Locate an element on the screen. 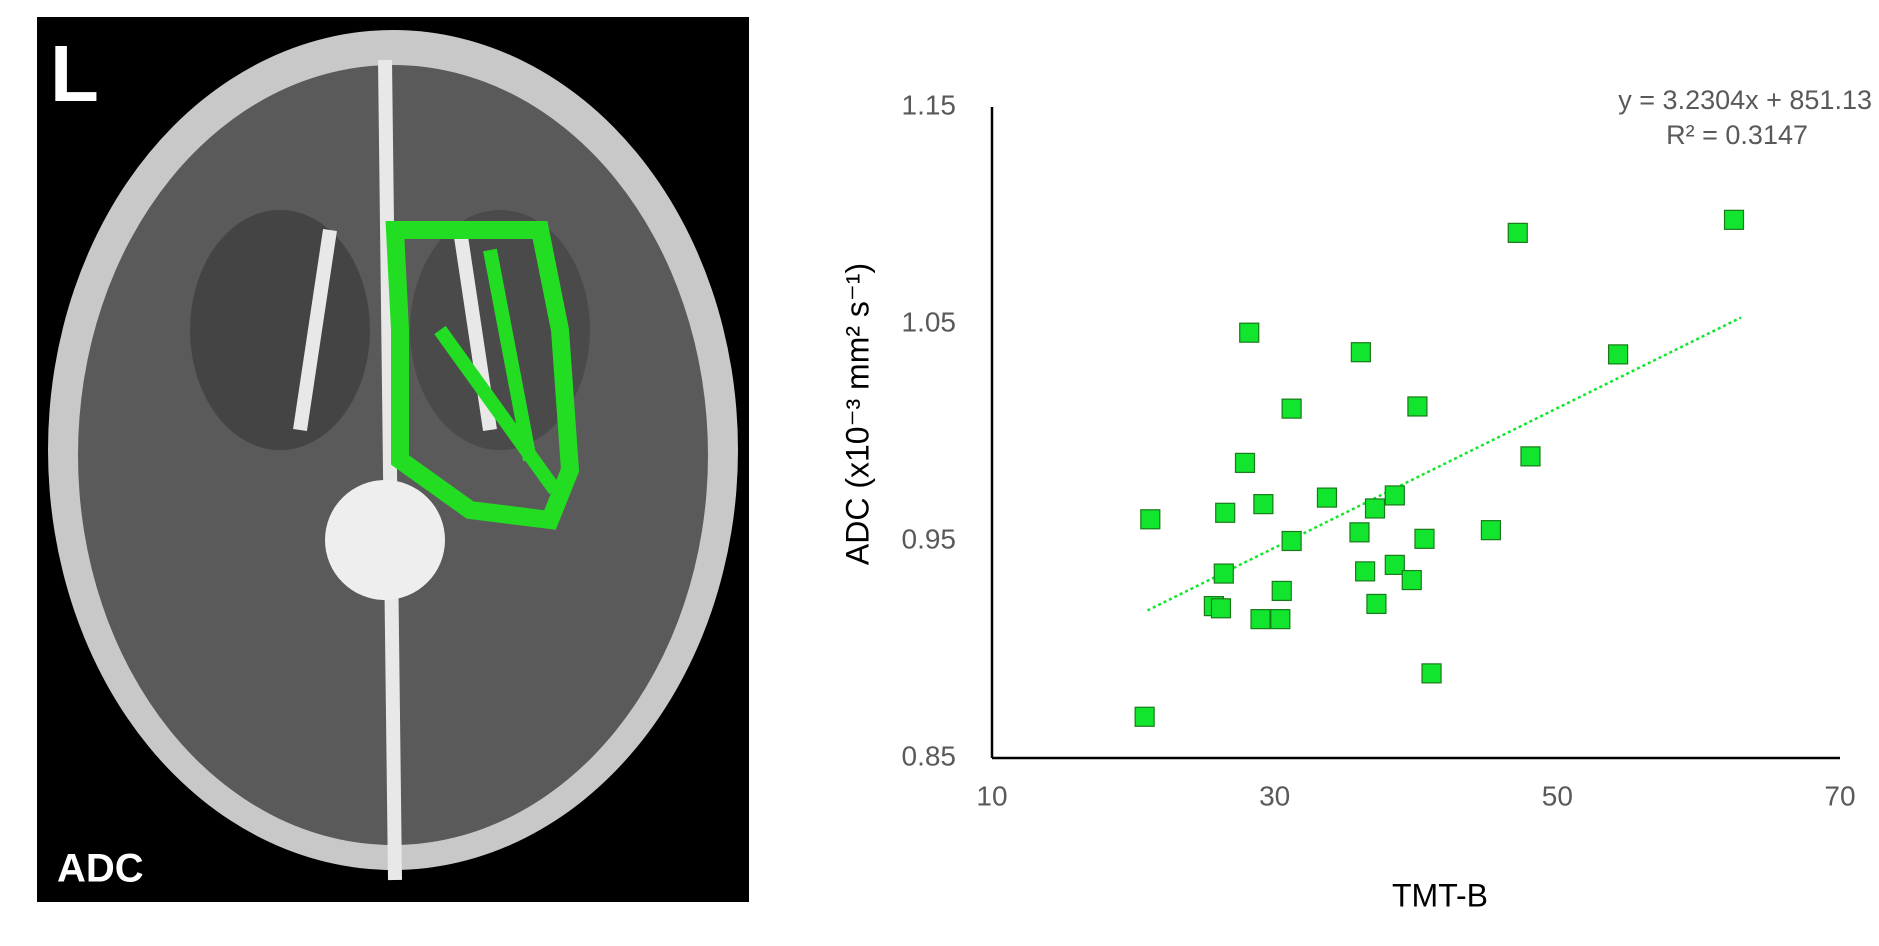 The width and height of the screenshot is (1879, 946). ventricle is located at coordinates (385, 540).